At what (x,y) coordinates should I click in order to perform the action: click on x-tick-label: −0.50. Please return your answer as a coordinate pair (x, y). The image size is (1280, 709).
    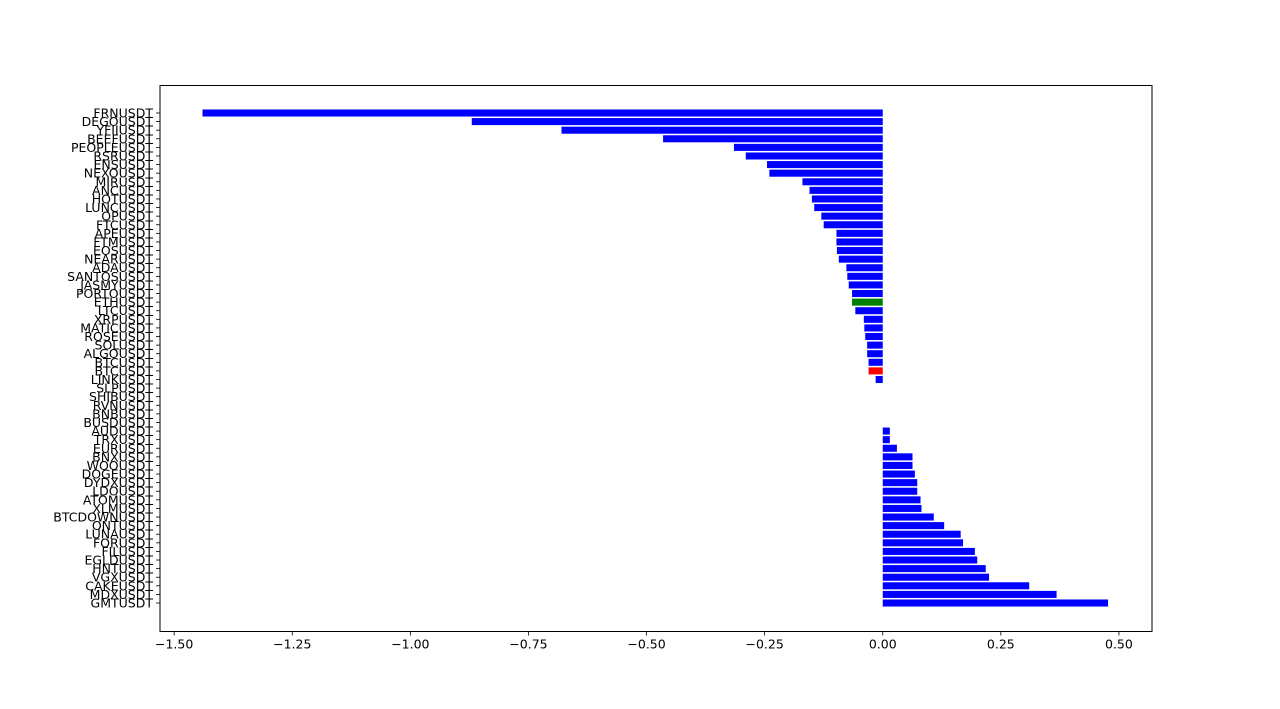
    Looking at the image, I should click on (646, 644).